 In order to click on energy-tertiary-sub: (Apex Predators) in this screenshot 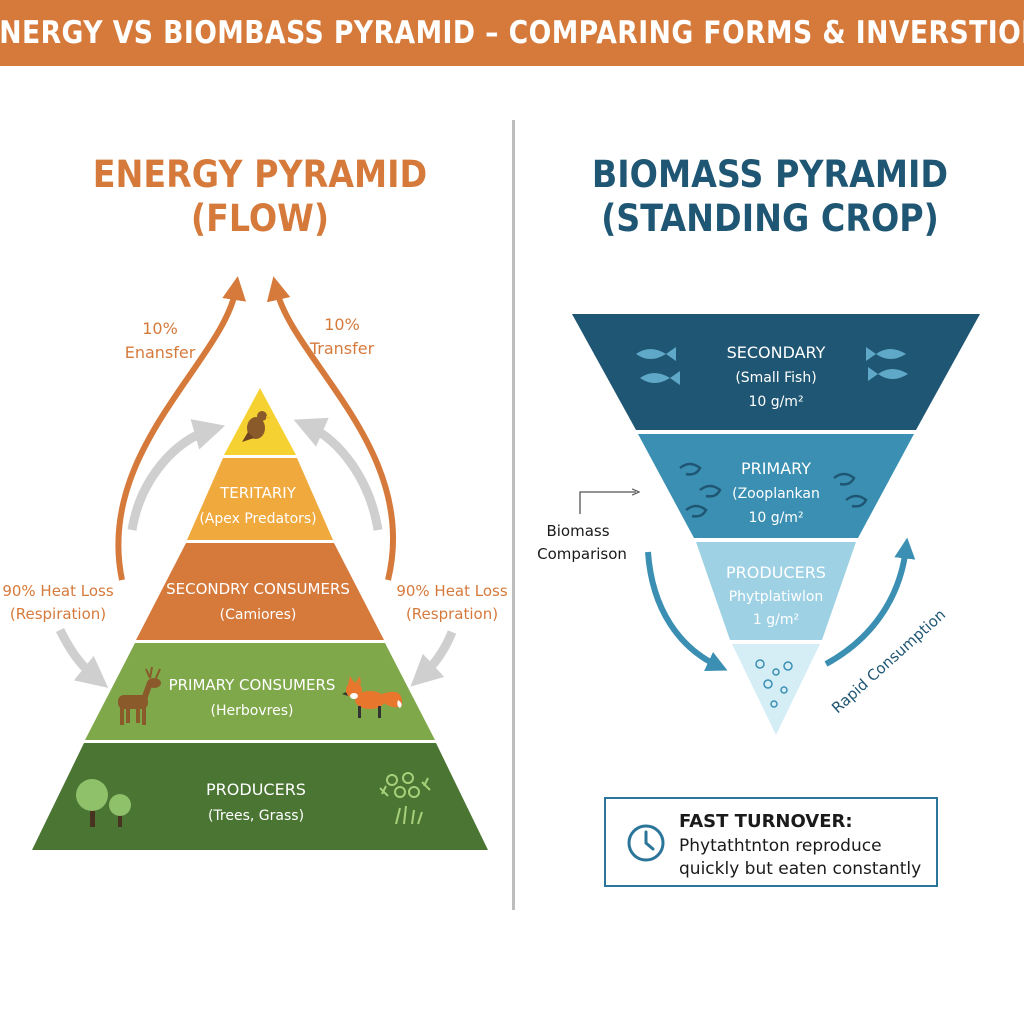, I will do `click(257, 519)`.